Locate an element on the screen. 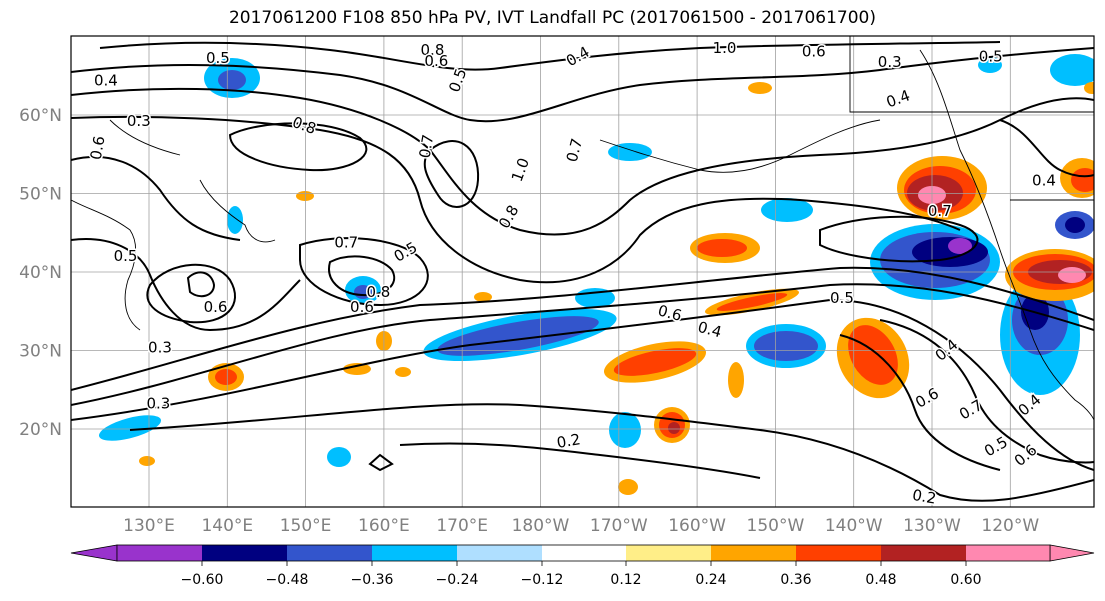 The image size is (1105, 601). contour-label: 1.0 is located at coordinates (725, 48).